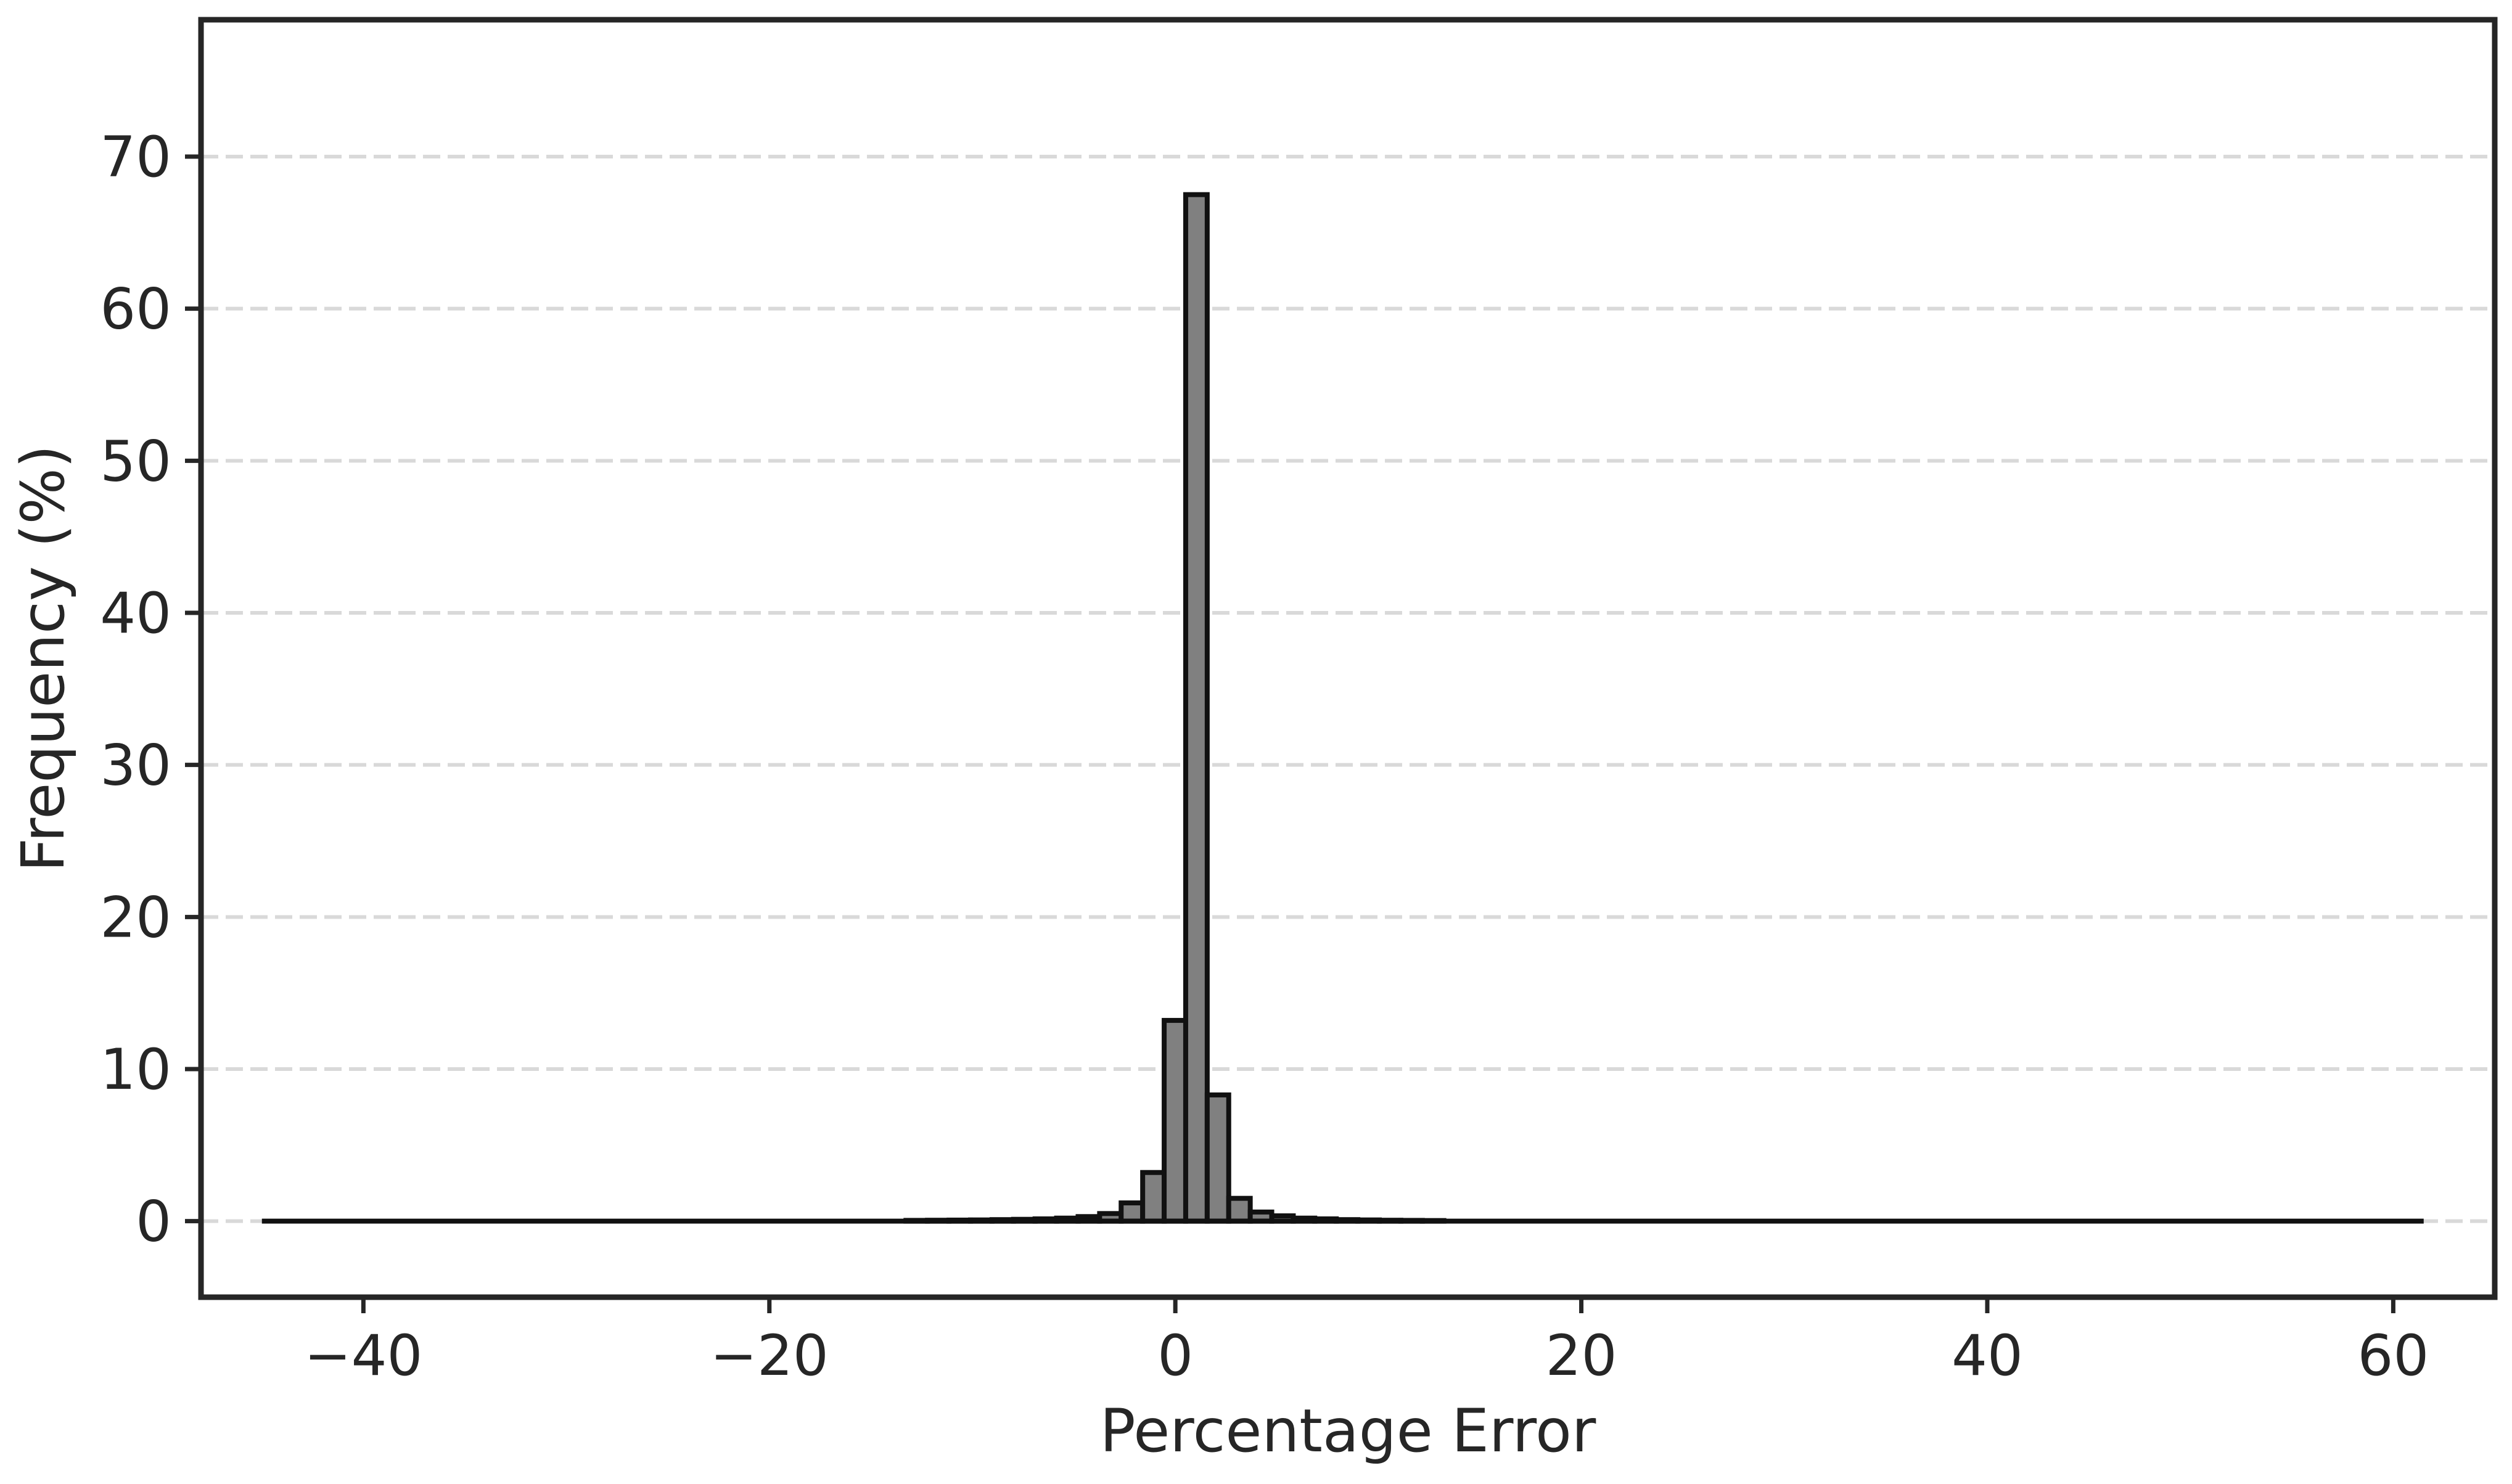  What do you see at coordinates (153, 1222) in the screenshot?
I see `y-tick-label: 0` at bounding box center [153, 1222].